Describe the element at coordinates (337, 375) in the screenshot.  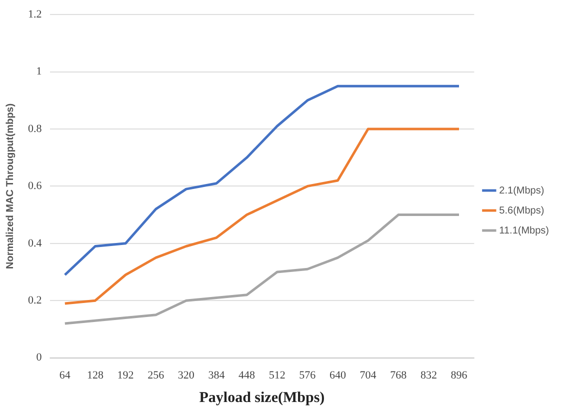
I see `x-tick-label: 640` at that location.